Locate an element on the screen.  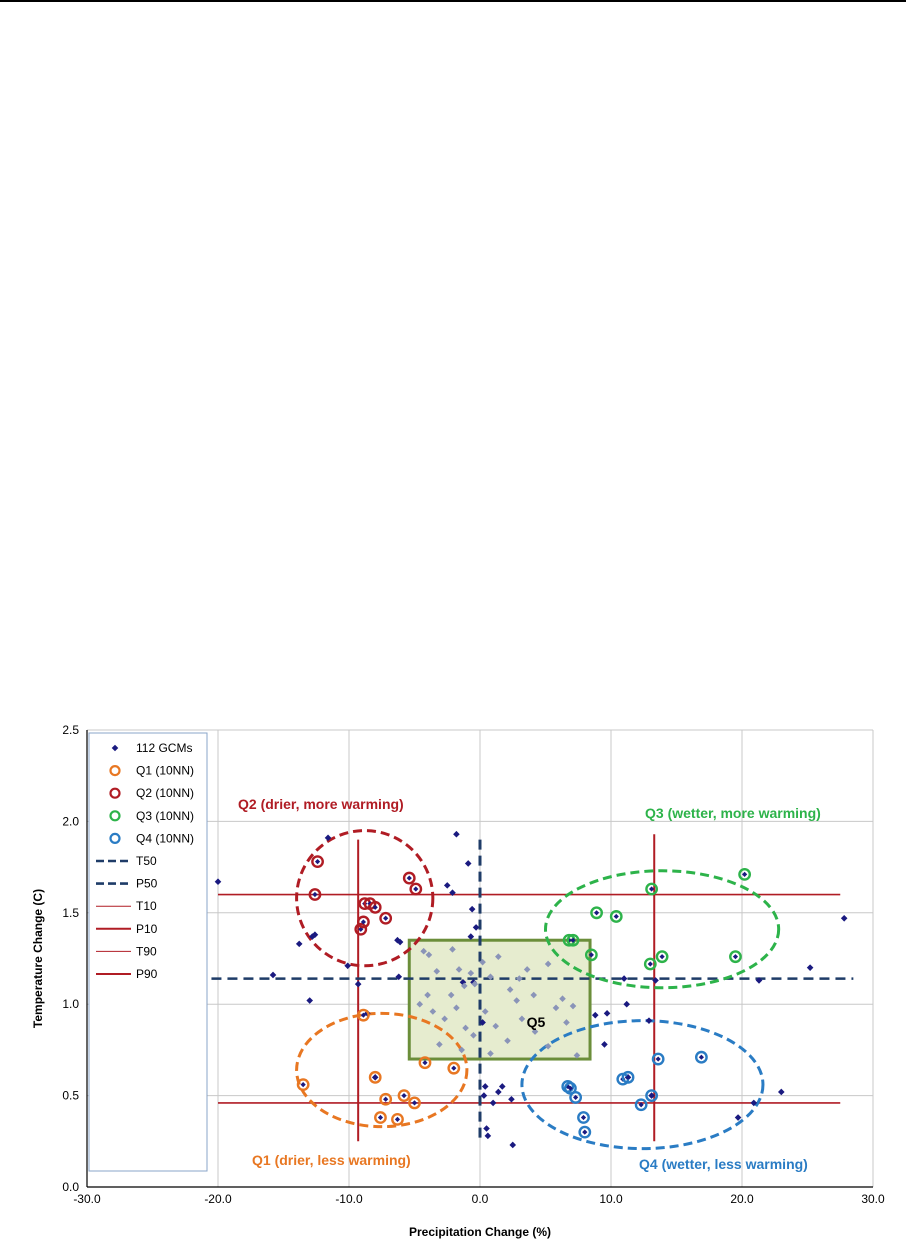
legend-label: T10 is located at coordinates (146, 906).